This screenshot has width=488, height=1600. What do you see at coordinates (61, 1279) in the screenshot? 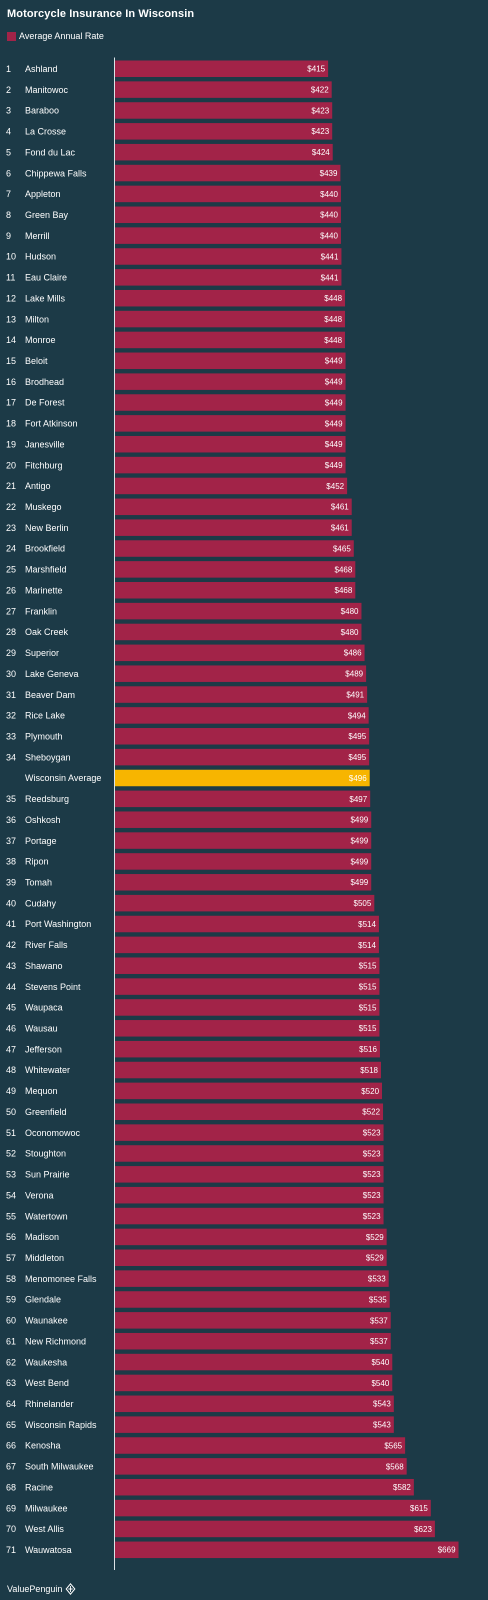
I see `city-label: Menomonee Falls` at bounding box center [61, 1279].